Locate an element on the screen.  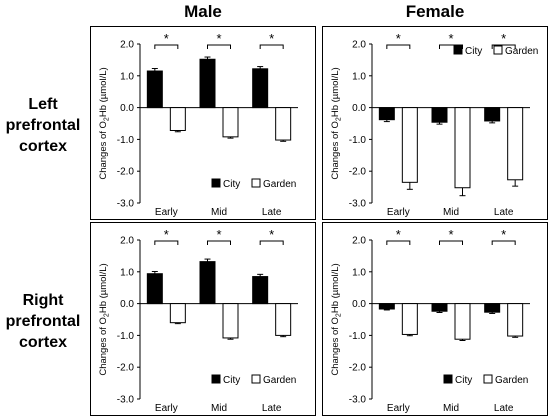
row-title-line: cortex is located at coordinates (43, 342).